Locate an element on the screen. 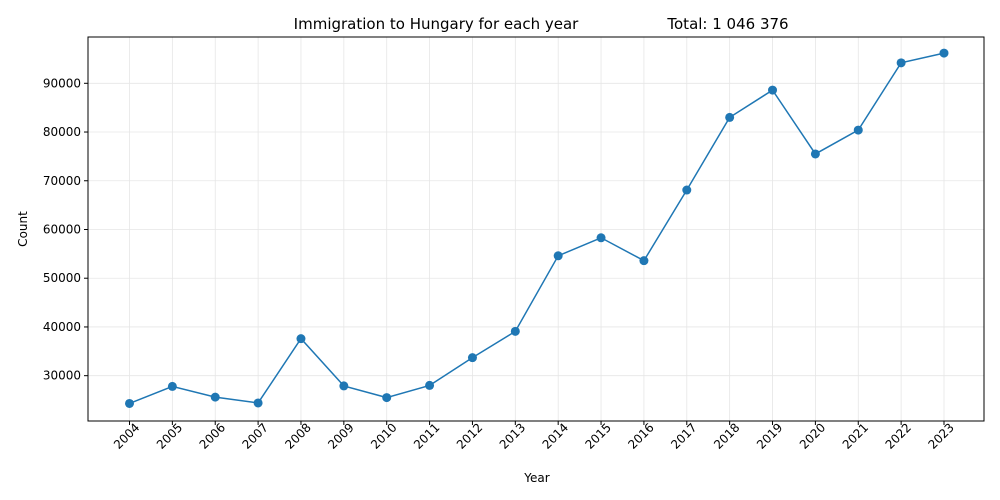 The width and height of the screenshot is (1000, 500). x-axis-label: Year is located at coordinates (536, 478).